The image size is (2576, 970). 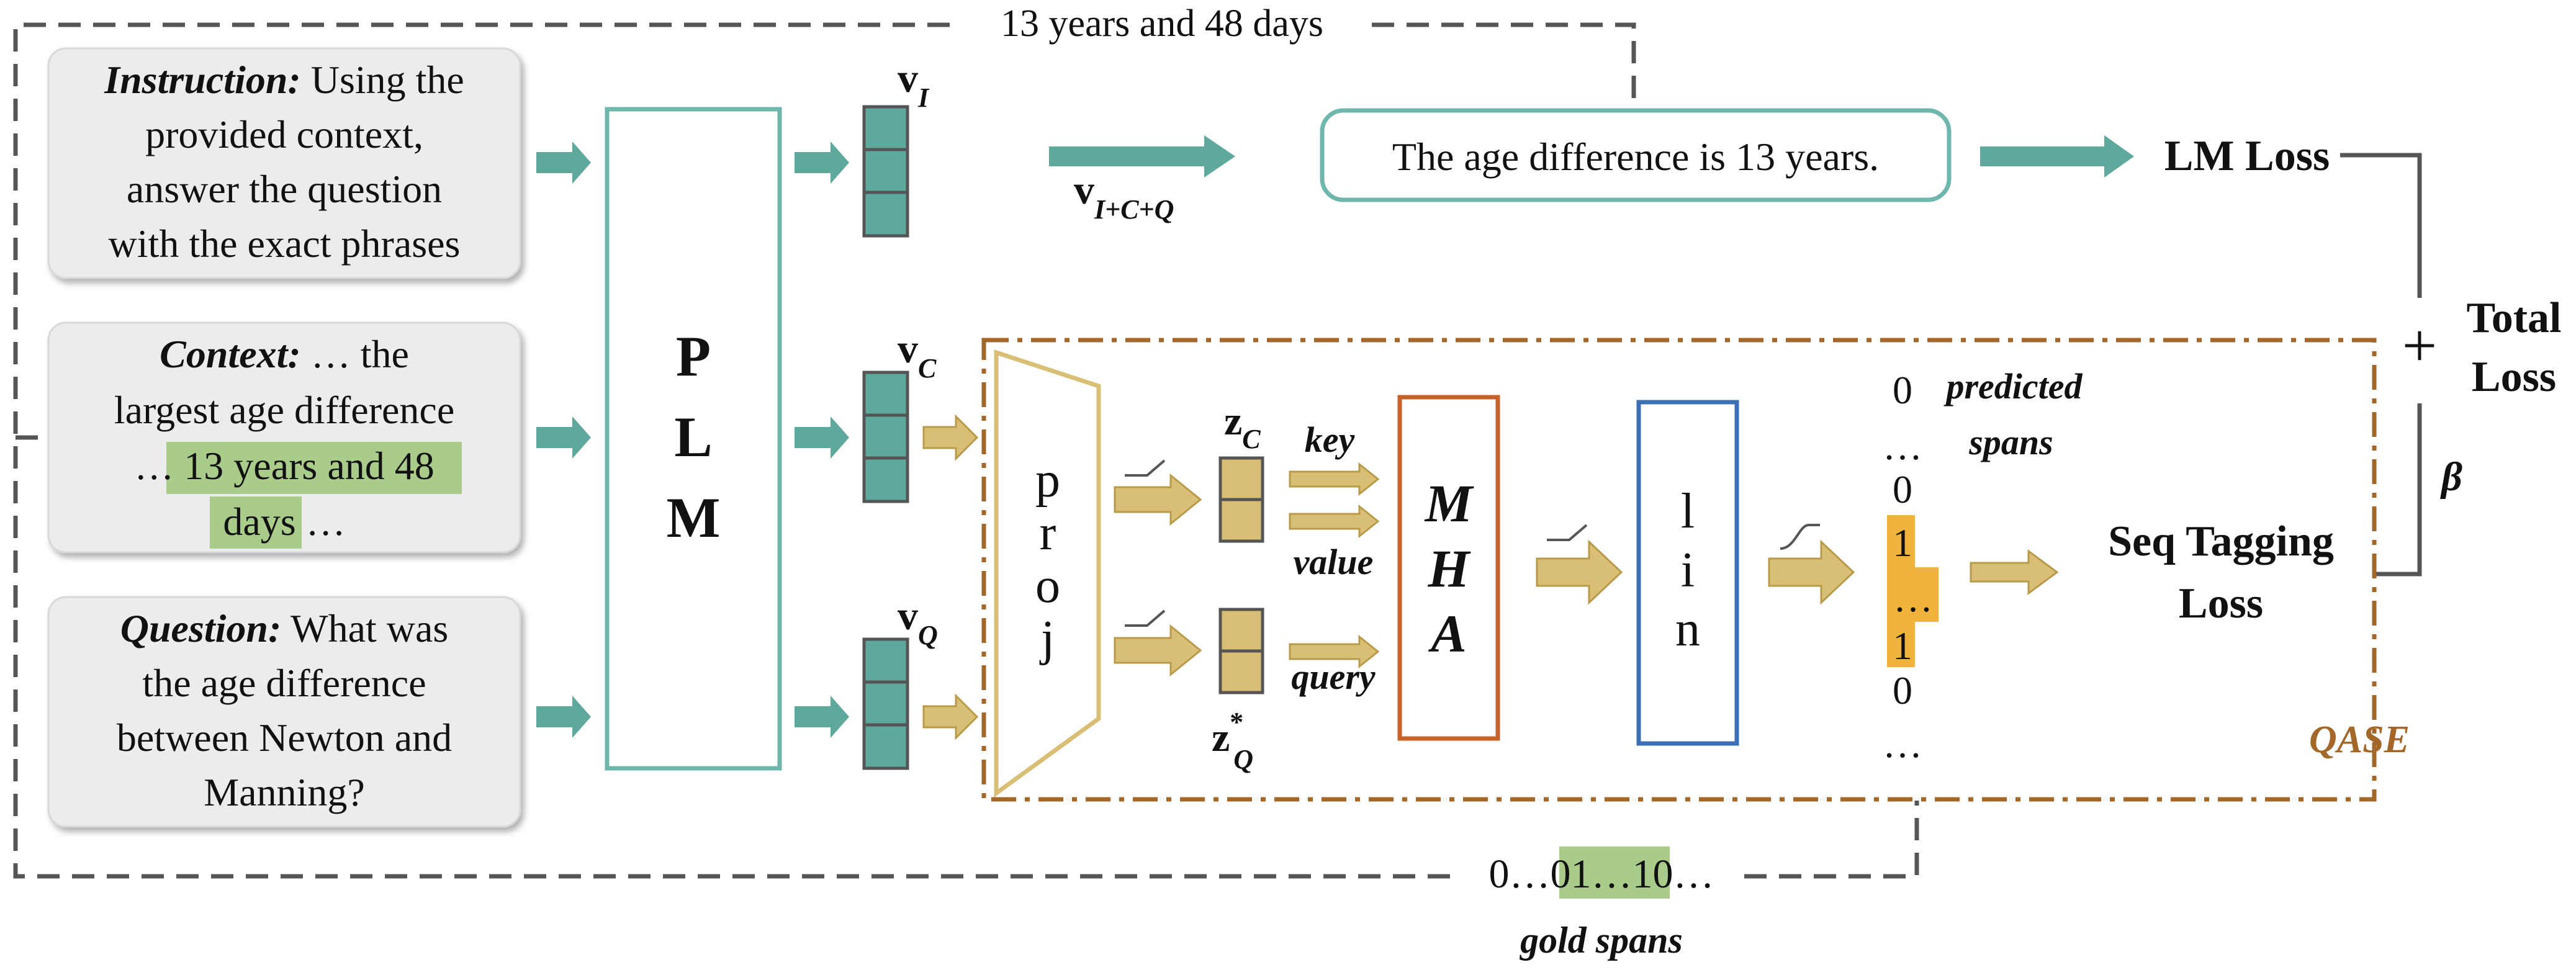 I want to click on mha-letter-h: H, so click(x=1450, y=568).